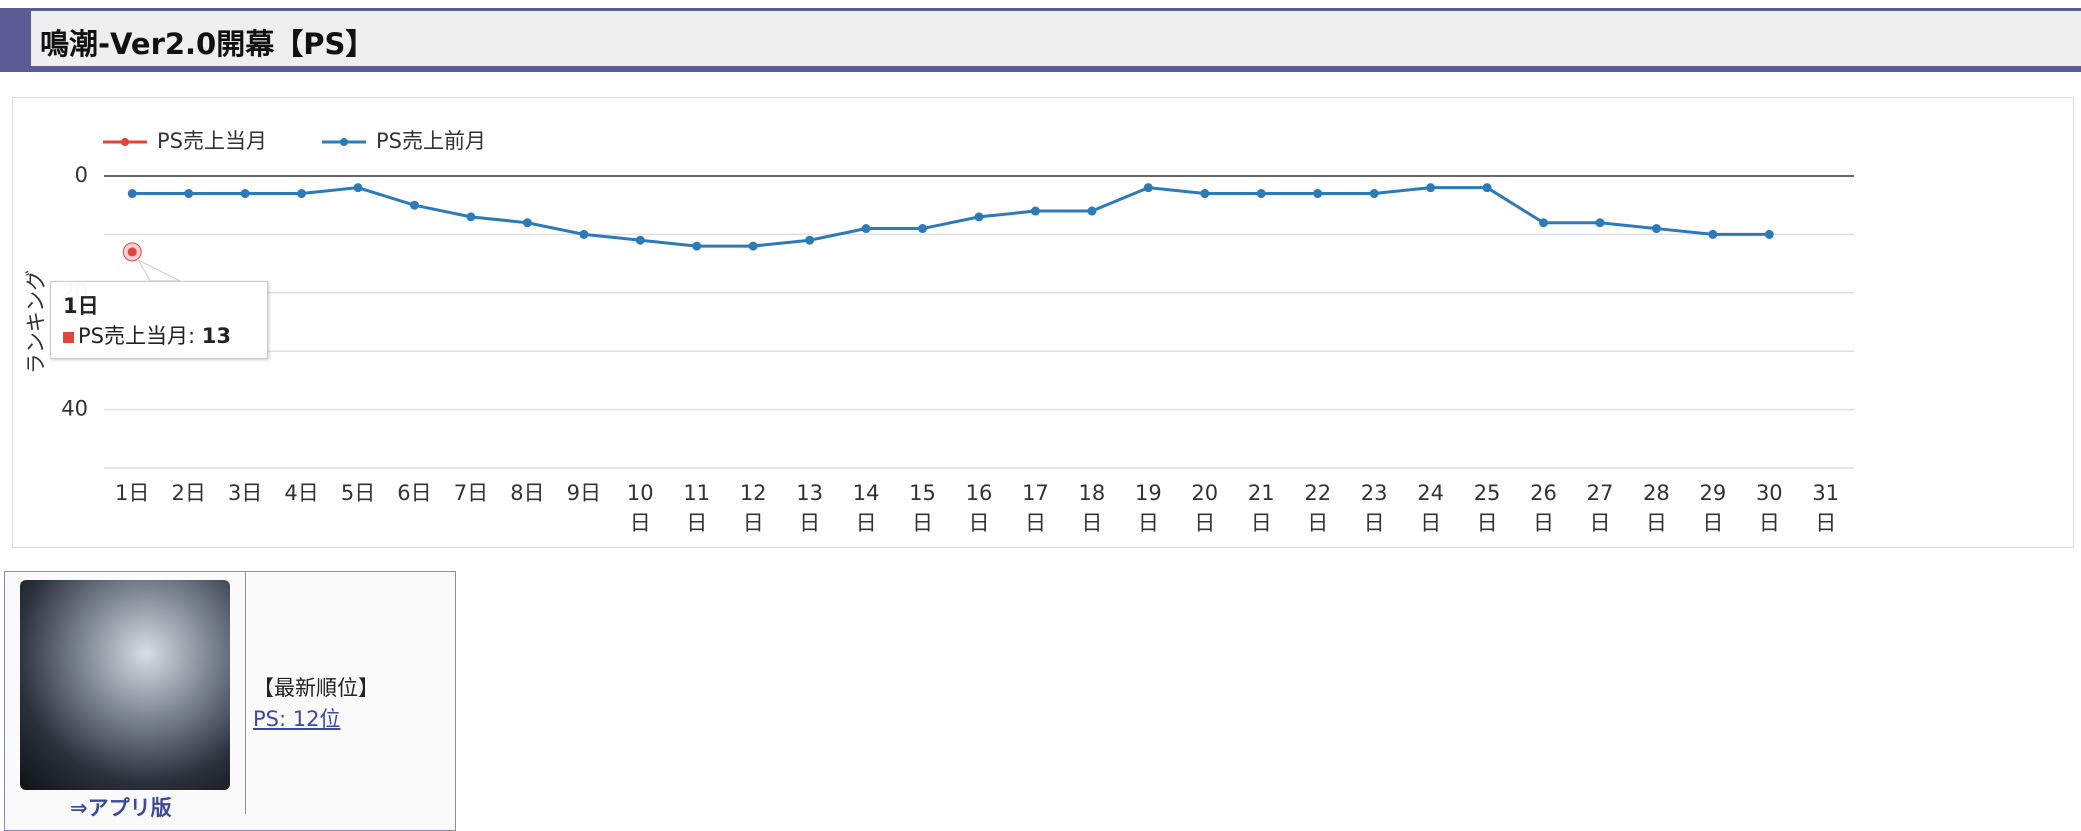 This screenshot has width=2081, height=831. Describe the element at coordinates (192, 336) in the screenshot. I see `tooltip-sep: :` at that location.